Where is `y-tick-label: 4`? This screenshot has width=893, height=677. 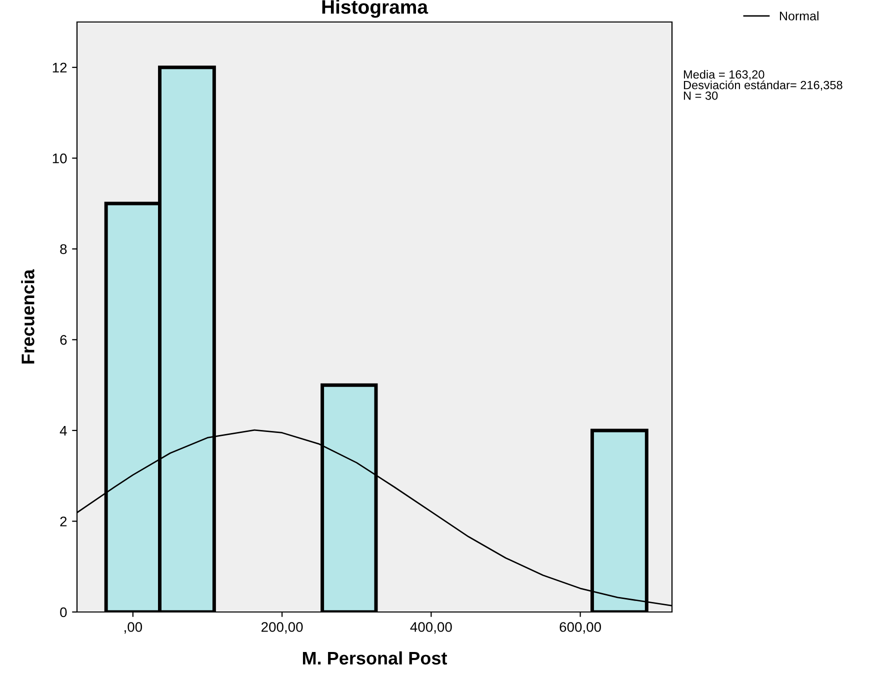 y-tick-label: 4 is located at coordinates (63, 431).